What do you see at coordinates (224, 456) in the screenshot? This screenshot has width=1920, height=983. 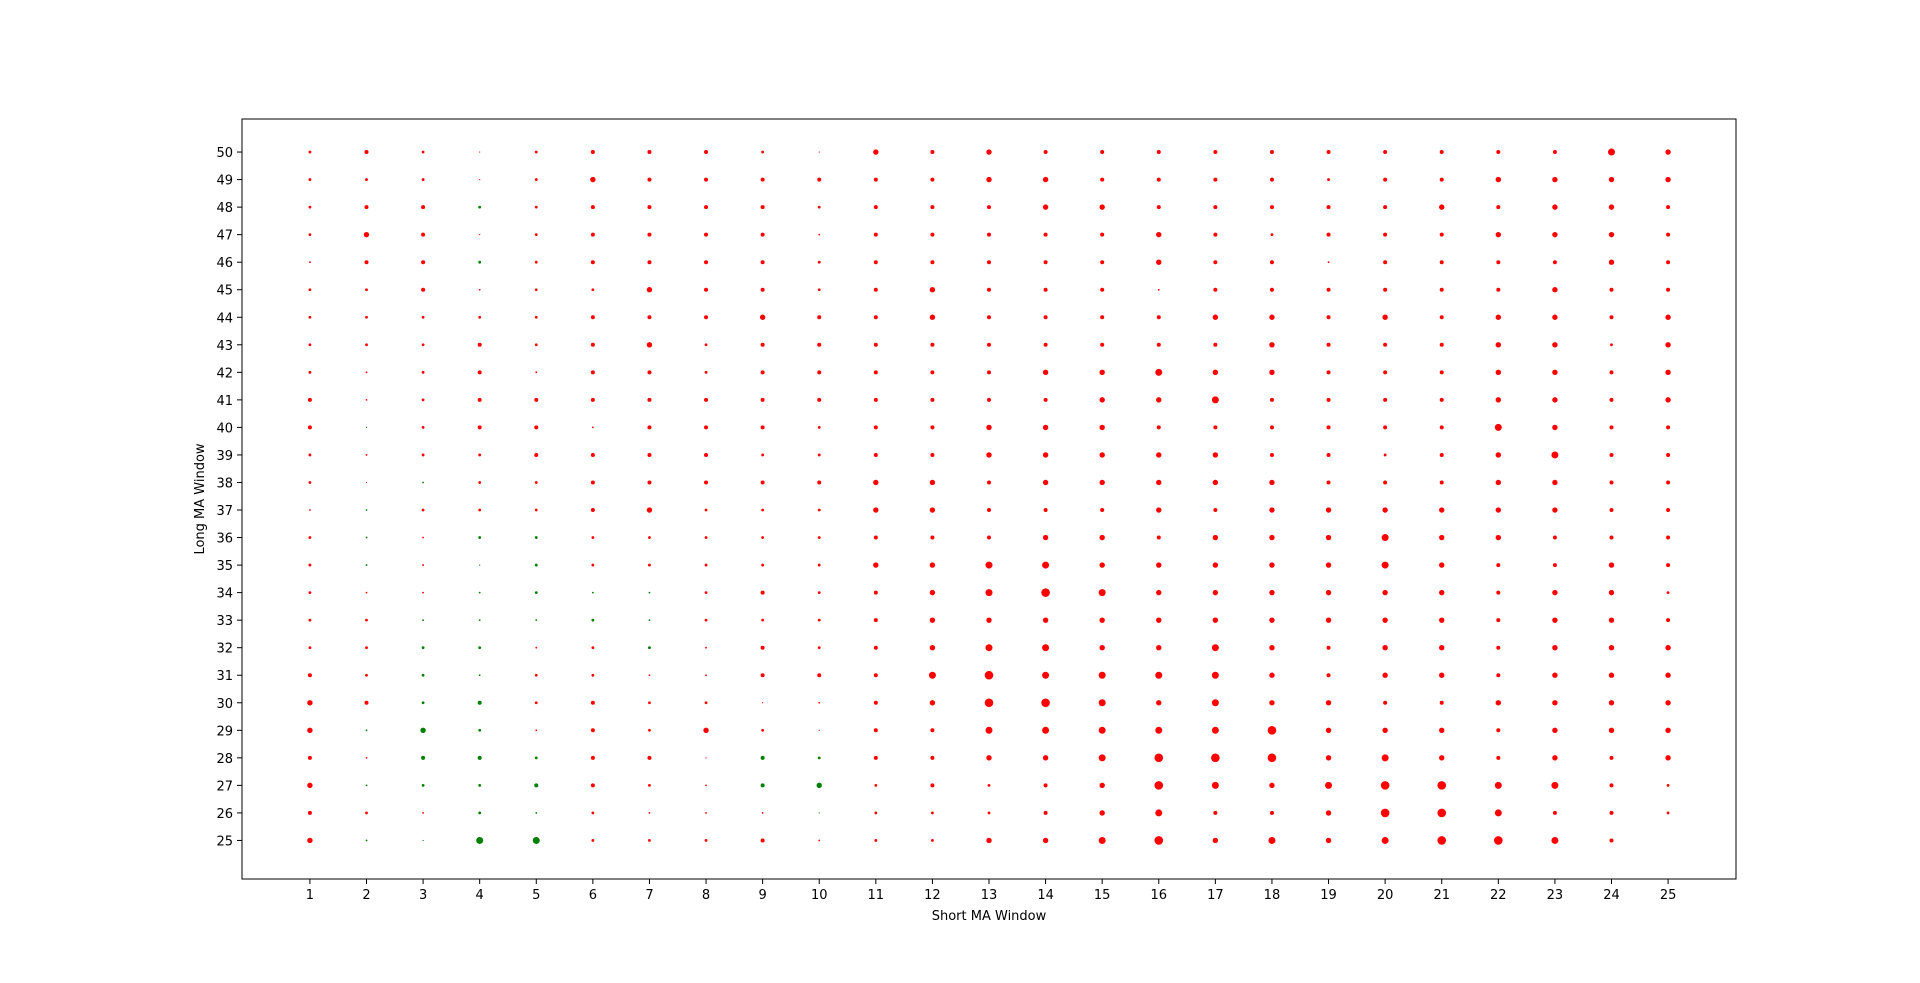 I see `y-tick-label: 39` at bounding box center [224, 456].